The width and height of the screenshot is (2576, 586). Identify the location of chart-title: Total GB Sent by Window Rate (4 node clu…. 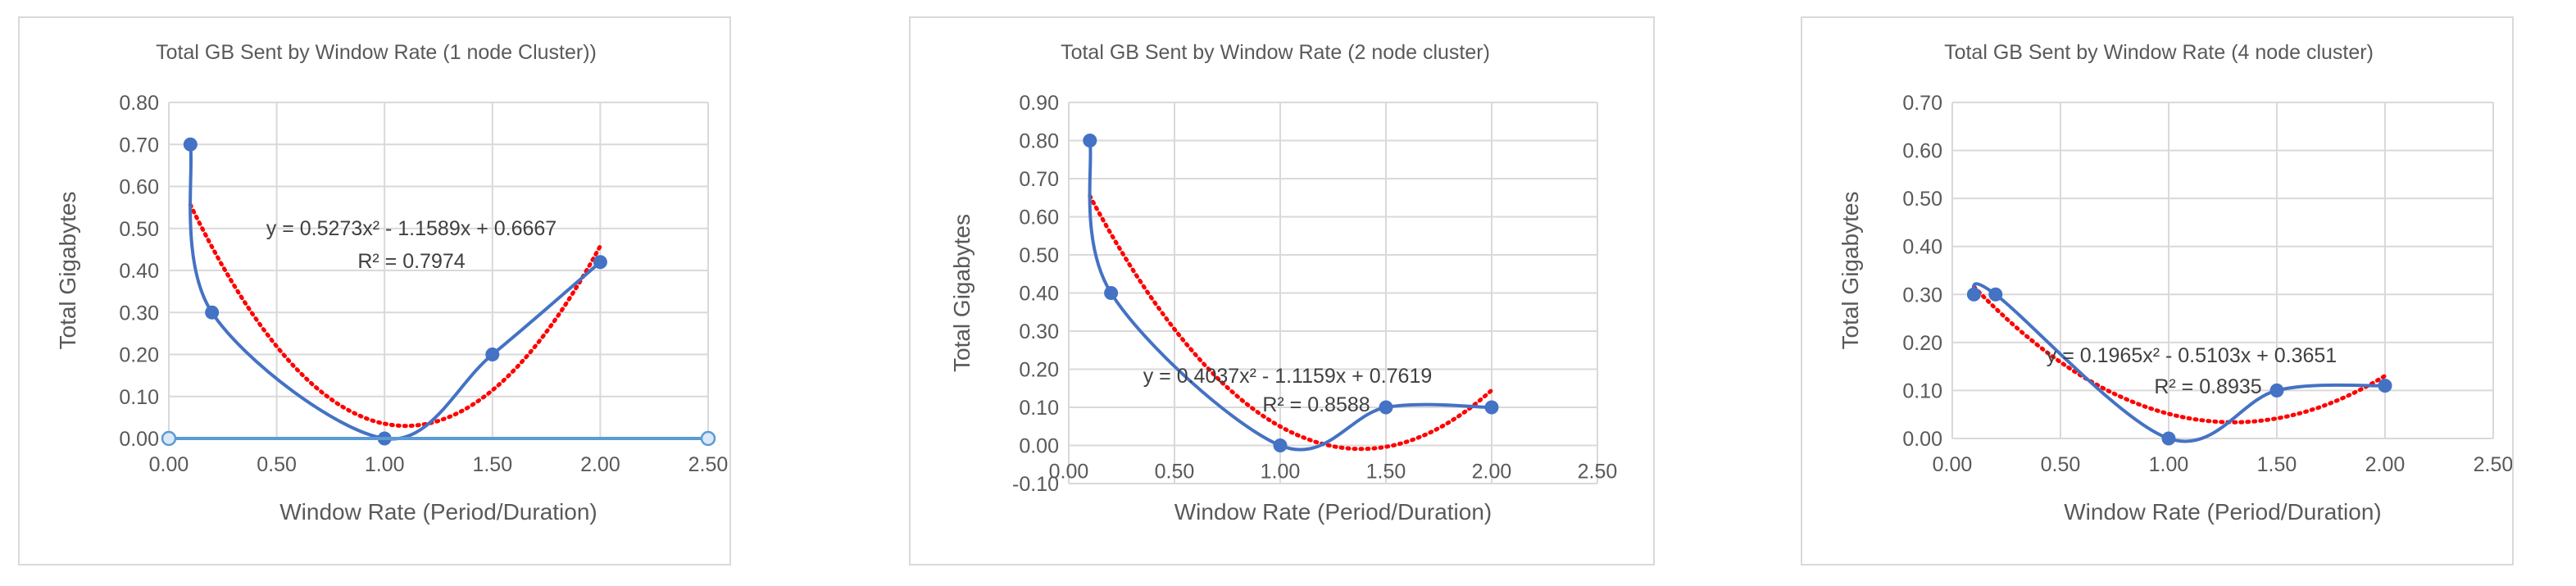
(2159, 53).